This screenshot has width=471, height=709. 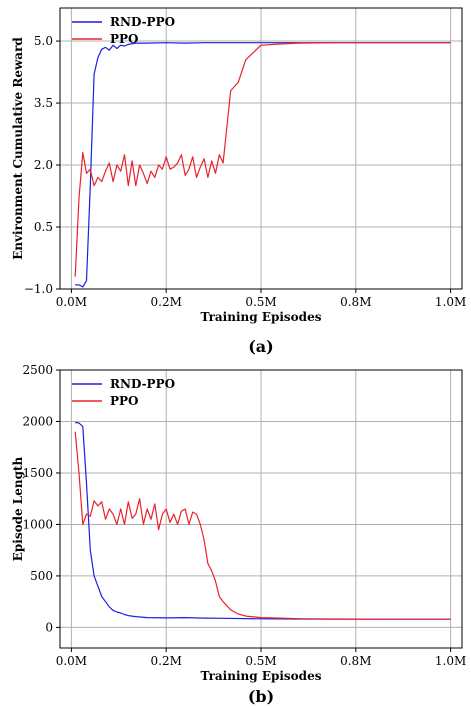 What do you see at coordinates (43, 227) in the screenshot?
I see `y-tick-label: 0.5` at bounding box center [43, 227].